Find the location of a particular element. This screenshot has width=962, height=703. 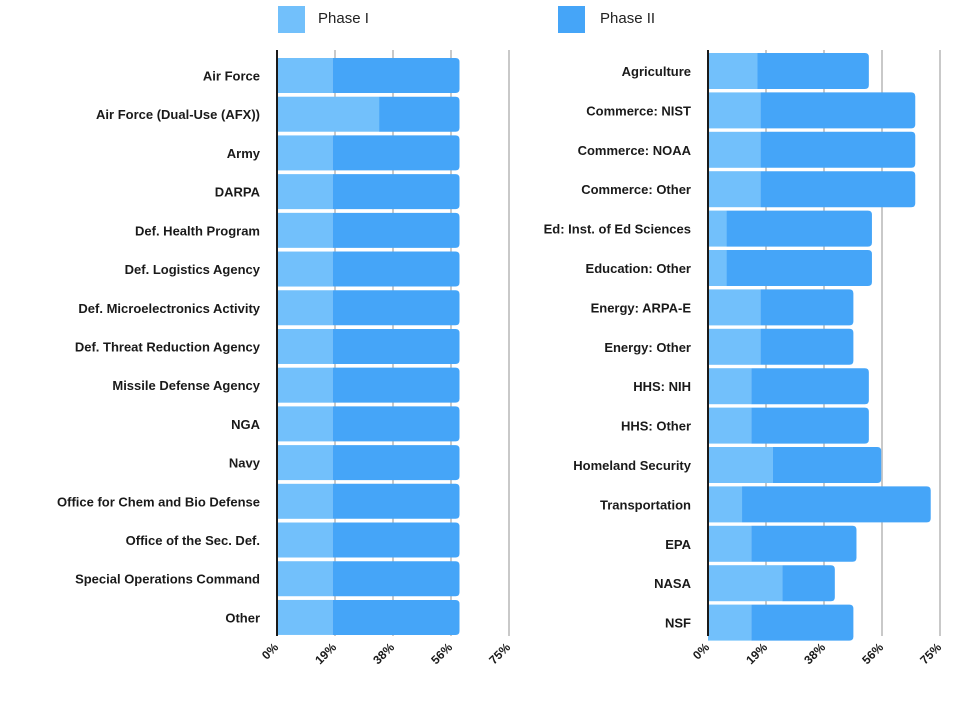

category-label-def-microelectronics-activity: Def. Microelectronics Activity is located at coordinates (169, 308).